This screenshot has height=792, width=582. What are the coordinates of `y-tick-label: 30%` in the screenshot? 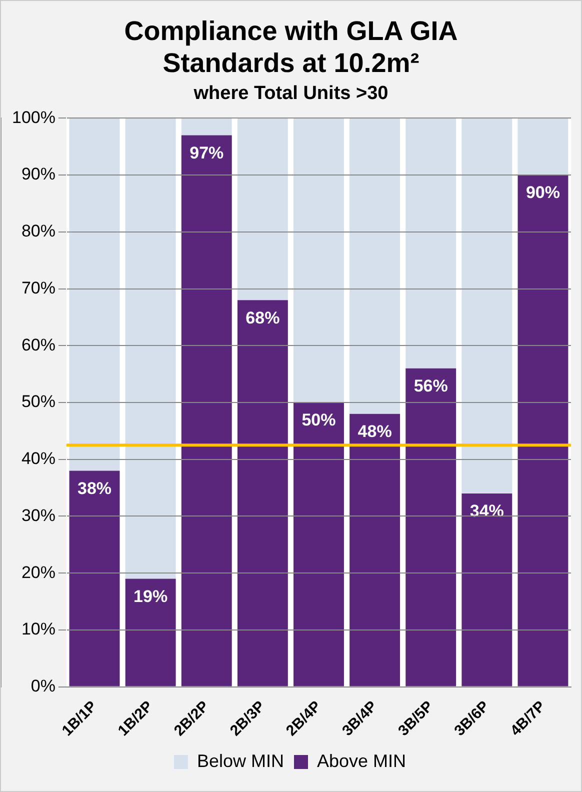 It's located at (38, 515).